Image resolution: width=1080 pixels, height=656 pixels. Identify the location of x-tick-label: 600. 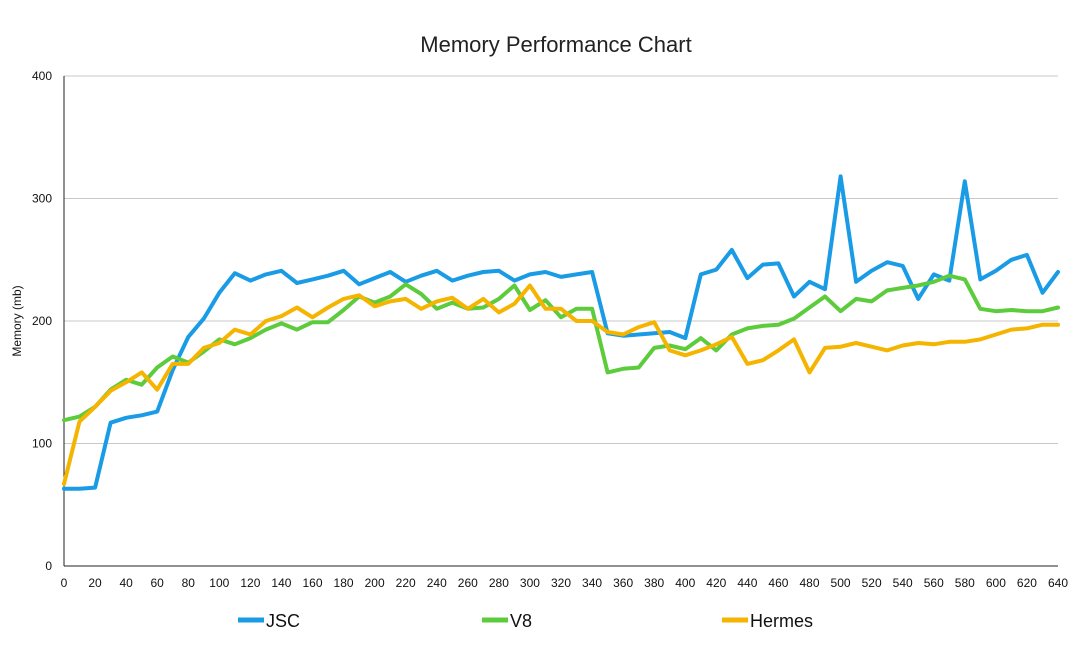
(996, 583).